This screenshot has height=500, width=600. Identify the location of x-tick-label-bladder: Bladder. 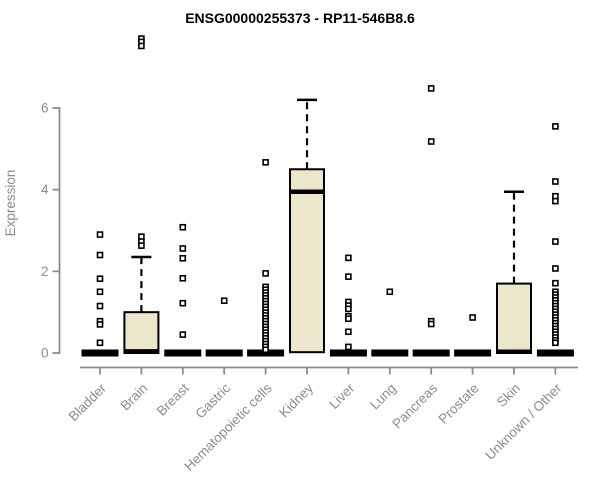
(88, 402).